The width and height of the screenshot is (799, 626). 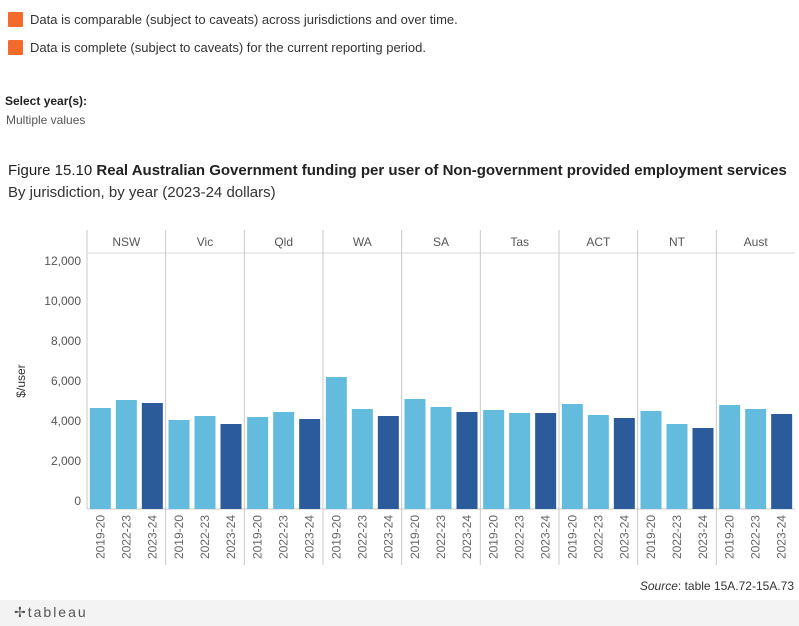 I want to click on y-tick-label: 10,000, so click(x=62, y=301).